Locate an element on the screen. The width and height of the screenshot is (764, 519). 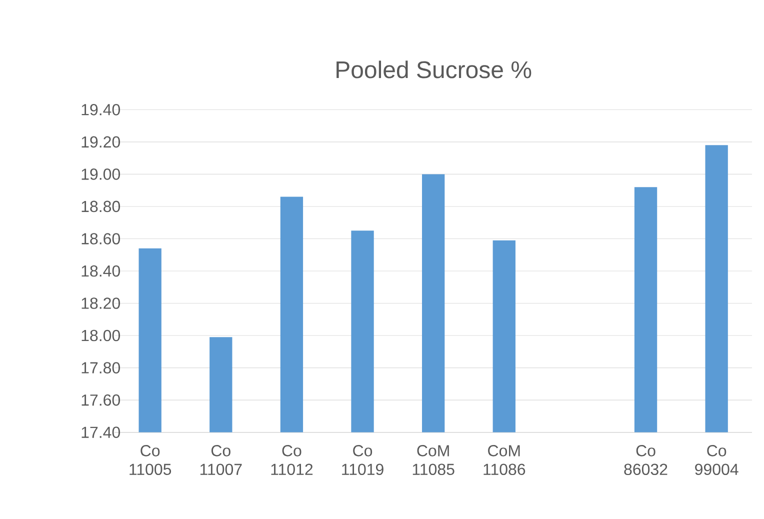
y-tick-label: 19.40 is located at coordinates (101, 110).